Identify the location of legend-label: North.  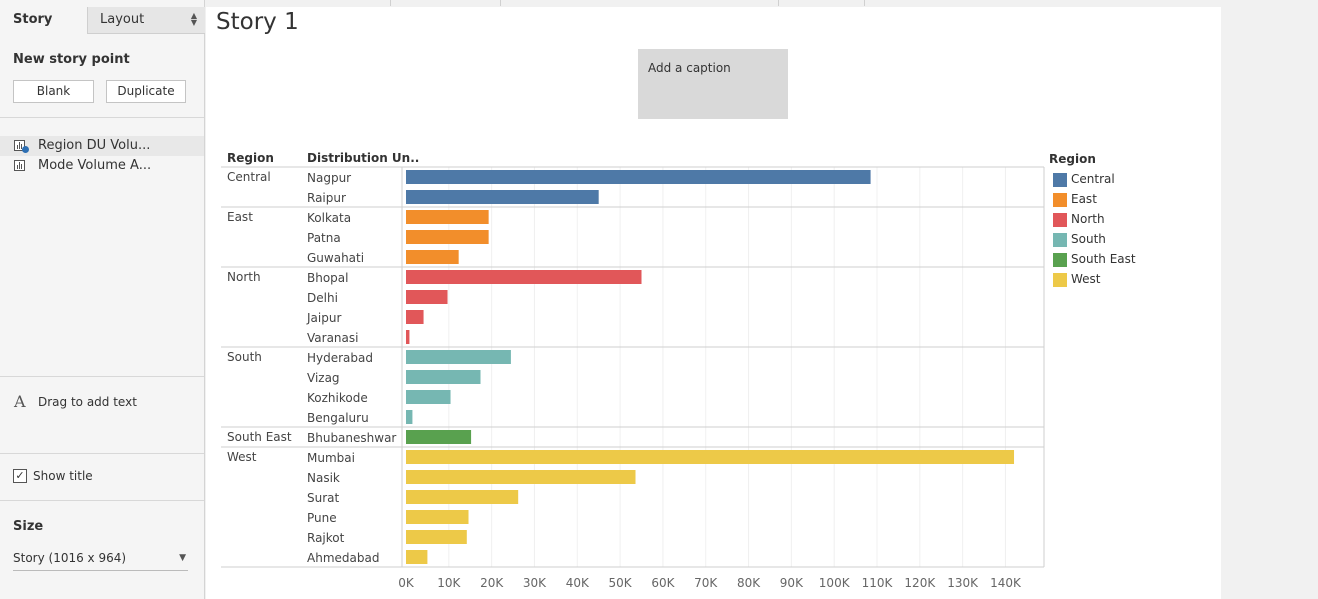
(1088, 219).